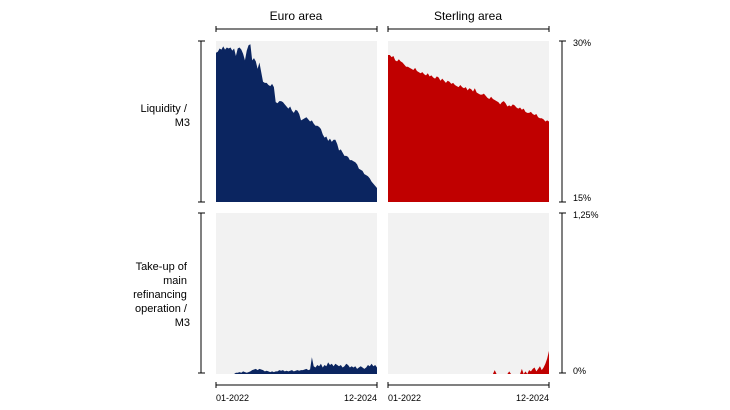 The image size is (730, 410). What do you see at coordinates (165, 116) in the screenshot?
I see `row-label-liquidity: Liquidity / M3` at bounding box center [165, 116].